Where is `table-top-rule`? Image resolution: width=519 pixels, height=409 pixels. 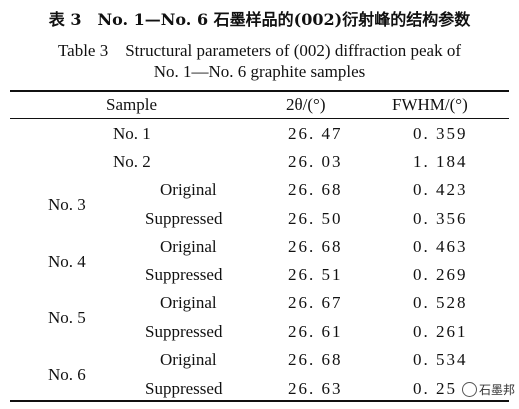
table-top-rule is located at coordinates (259, 91).